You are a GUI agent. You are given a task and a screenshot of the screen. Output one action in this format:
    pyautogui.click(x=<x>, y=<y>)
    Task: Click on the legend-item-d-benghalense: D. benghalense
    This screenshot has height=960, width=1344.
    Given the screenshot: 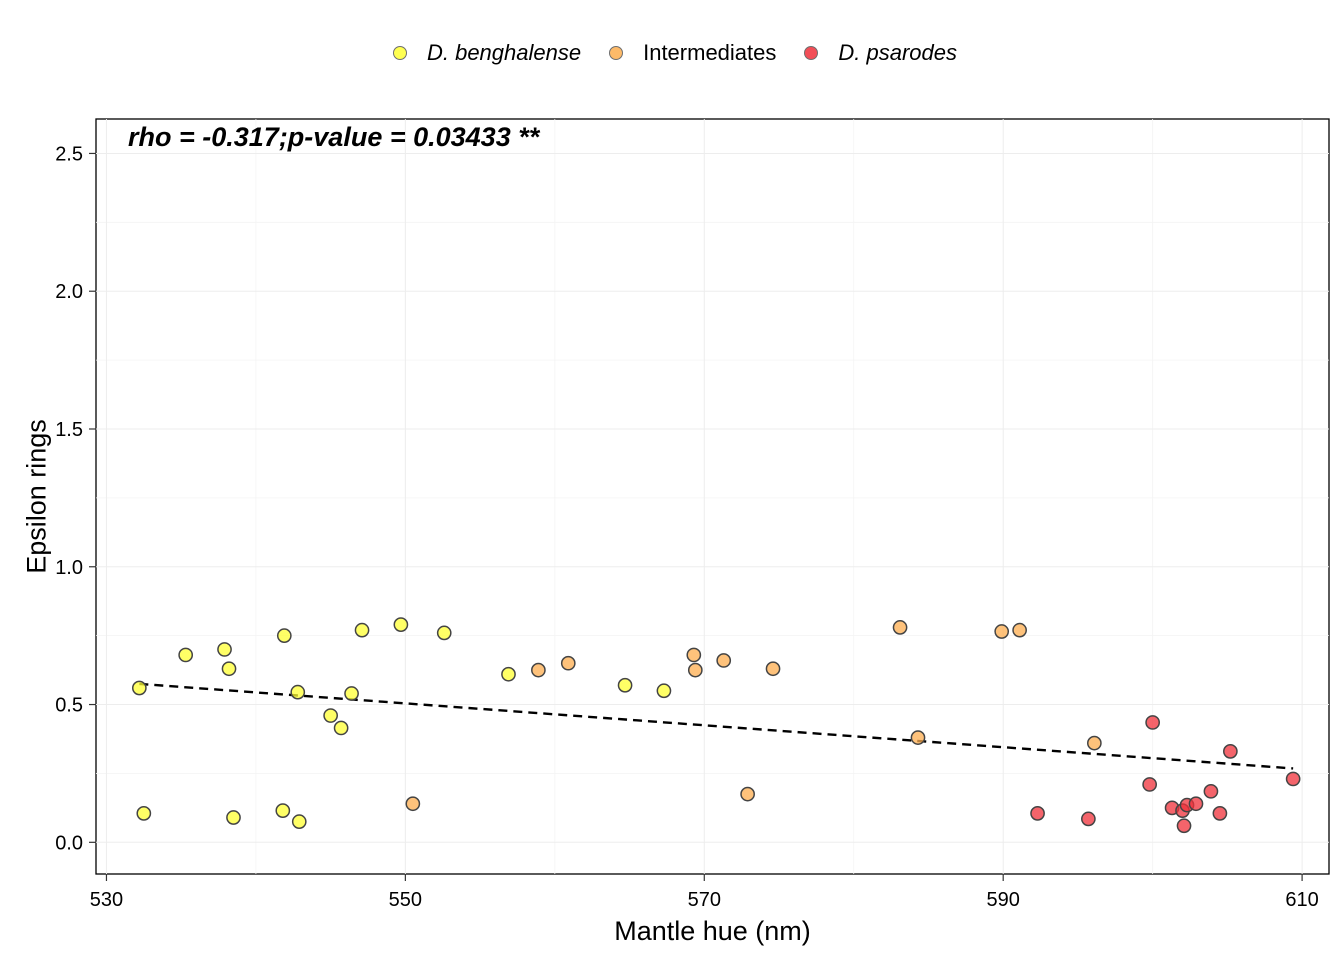 What is the action you would take?
    pyautogui.click(x=484, y=53)
    